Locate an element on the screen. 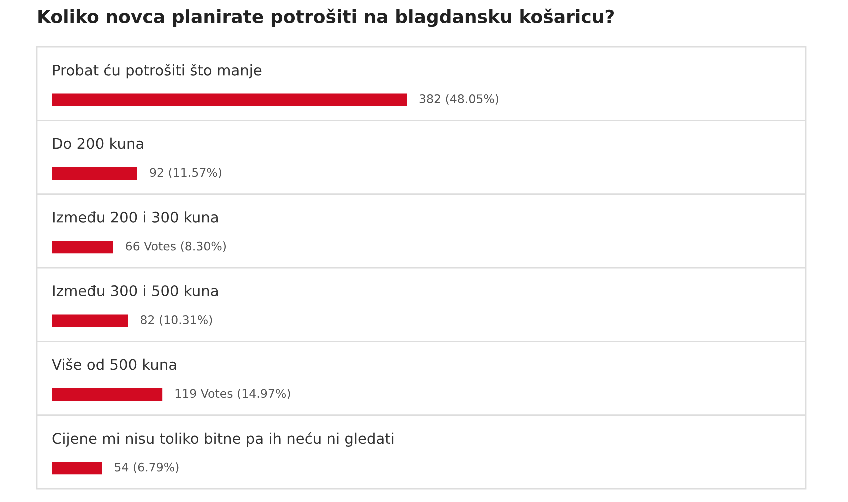 The height and width of the screenshot is (502, 848). y-tick-label: Između 300 i 500 kuna is located at coordinates (135, 291).